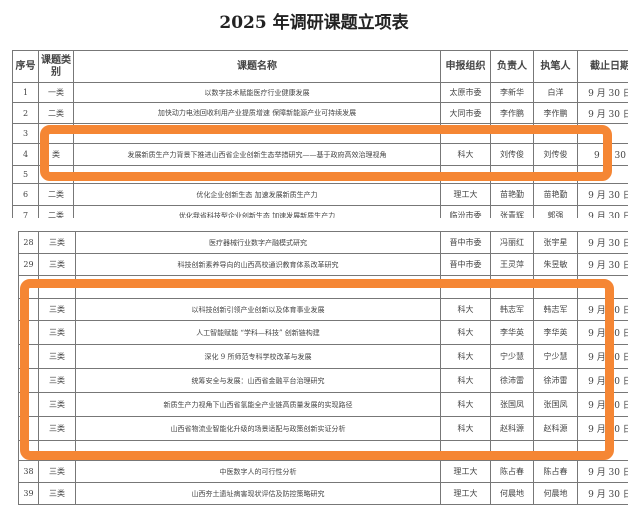 The width and height of the screenshot is (628, 521). I want to click on topic-cell: 优化企业创新生态 加速发展新质生产力, so click(257, 194).